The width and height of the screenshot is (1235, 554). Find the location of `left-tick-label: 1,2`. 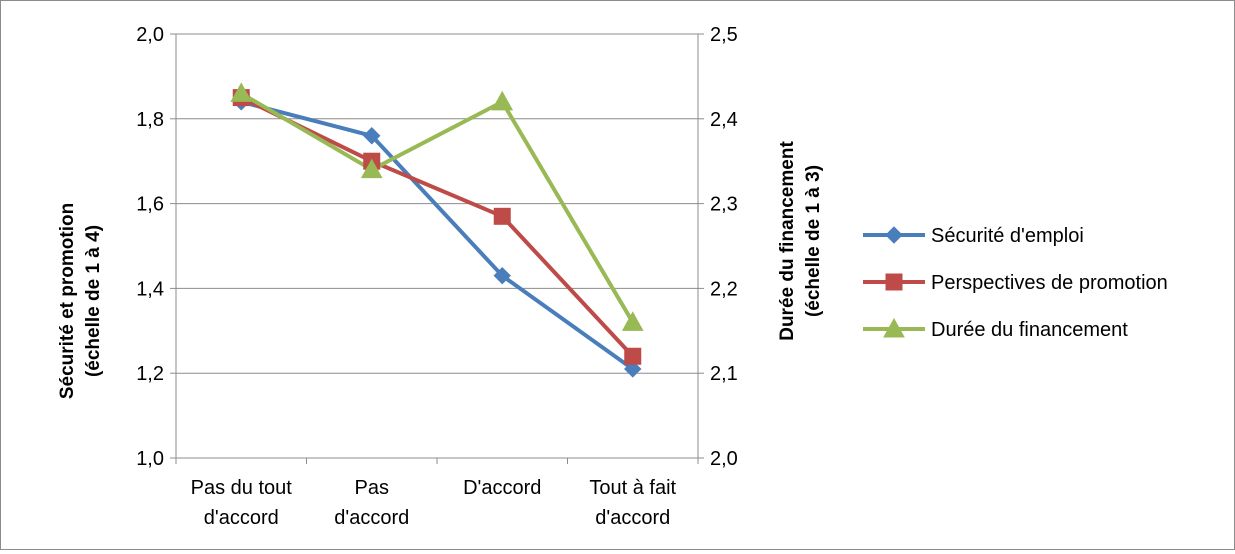

left-tick-label: 1,2 is located at coordinates (150, 374).